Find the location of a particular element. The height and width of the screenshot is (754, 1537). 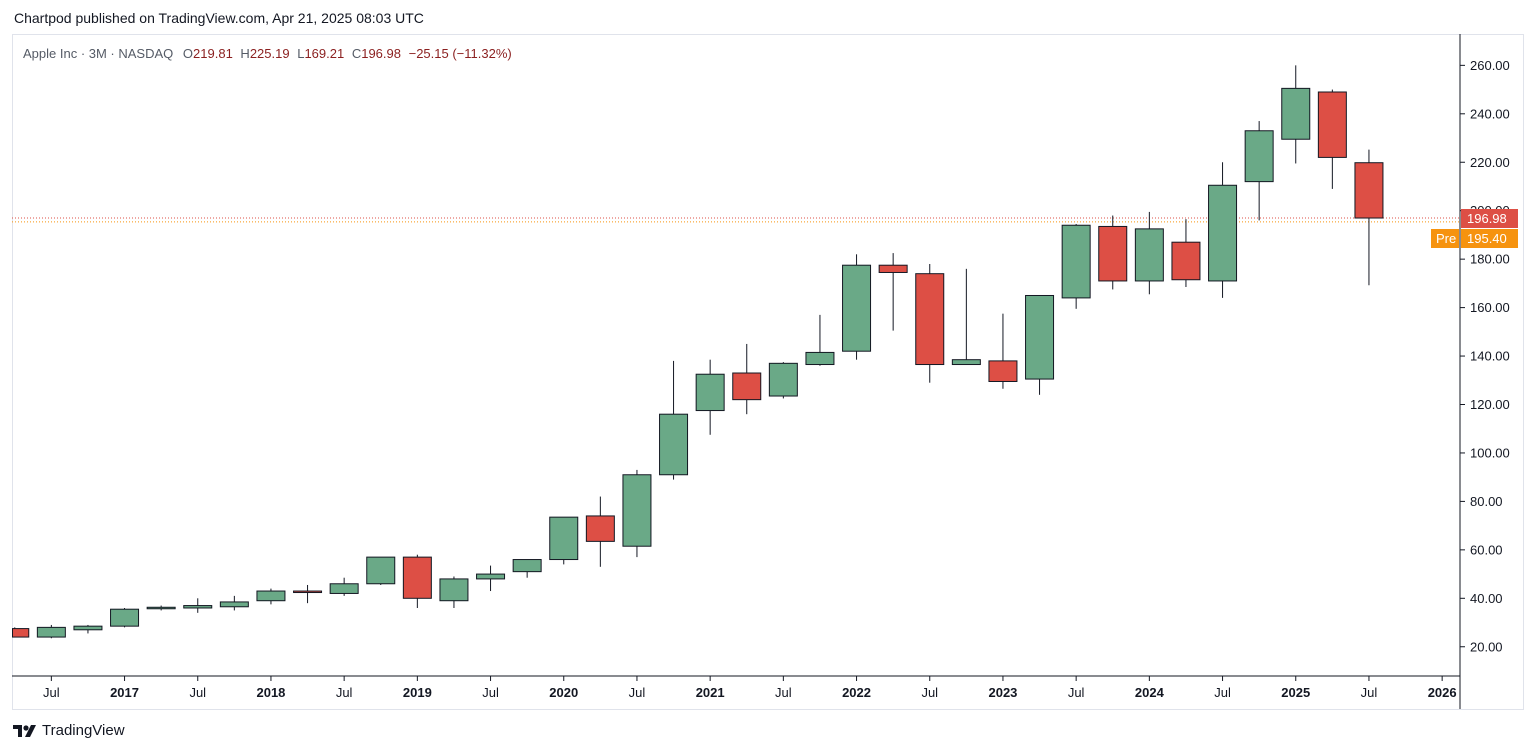

candle-2020-q3 is located at coordinates (674, 420).